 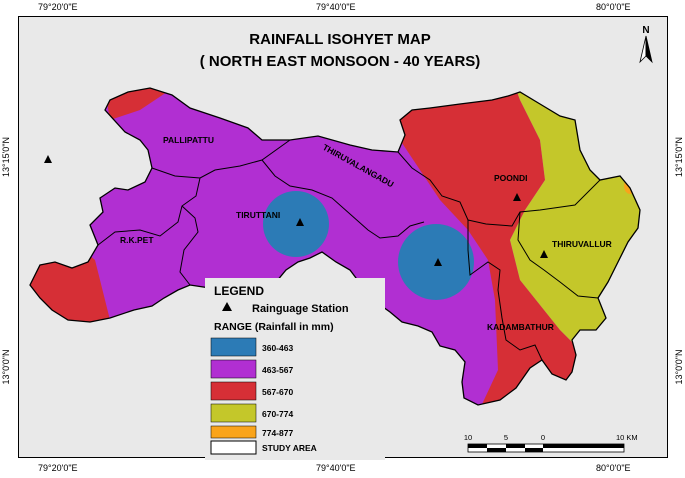 What do you see at coordinates (627, 437) in the screenshot?
I see `scale-label-10km: 10 KM` at bounding box center [627, 437].